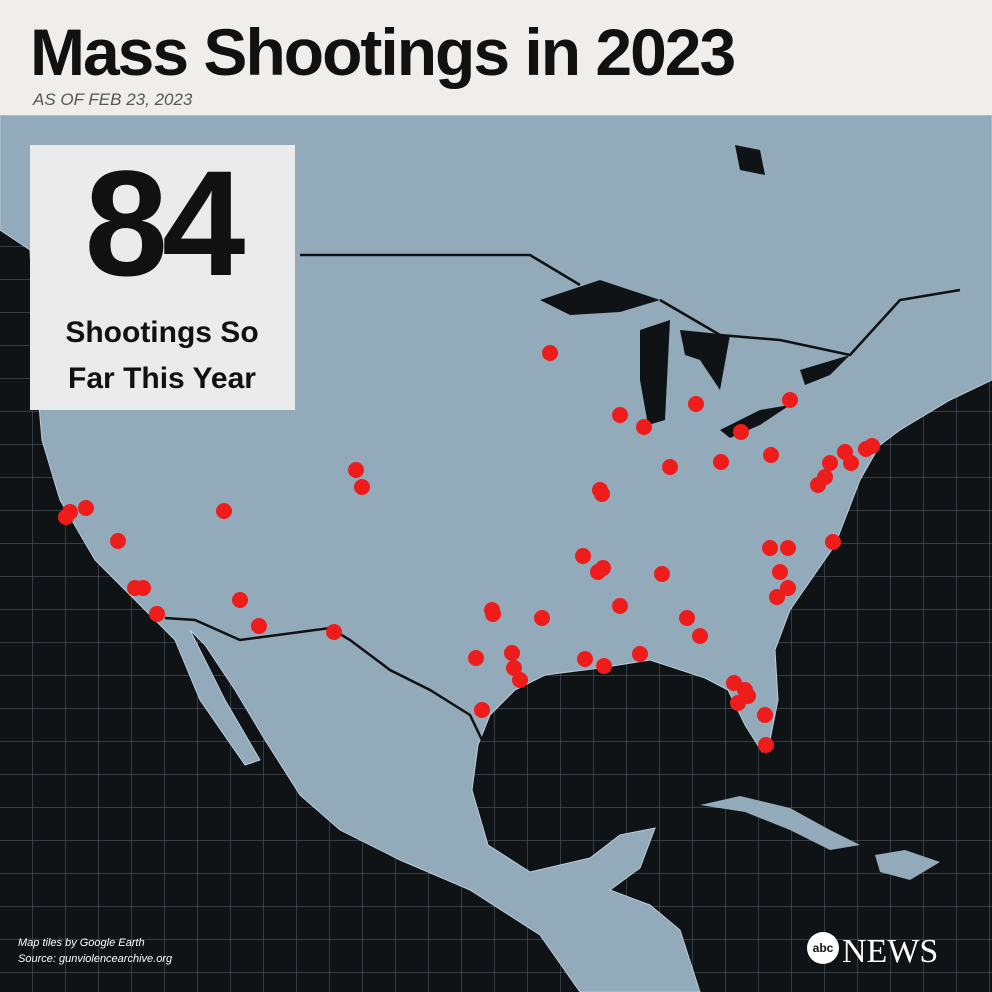 This screenshot has height=992, width=992. I want to click on callout-box, so click(162, 277).